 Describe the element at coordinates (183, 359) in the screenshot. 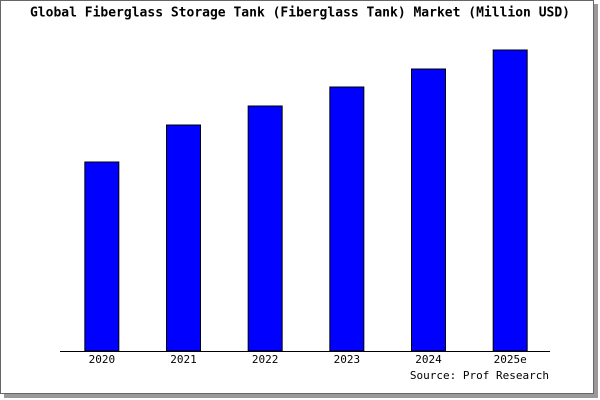

I see `x-tick-label: 2021` at that location.